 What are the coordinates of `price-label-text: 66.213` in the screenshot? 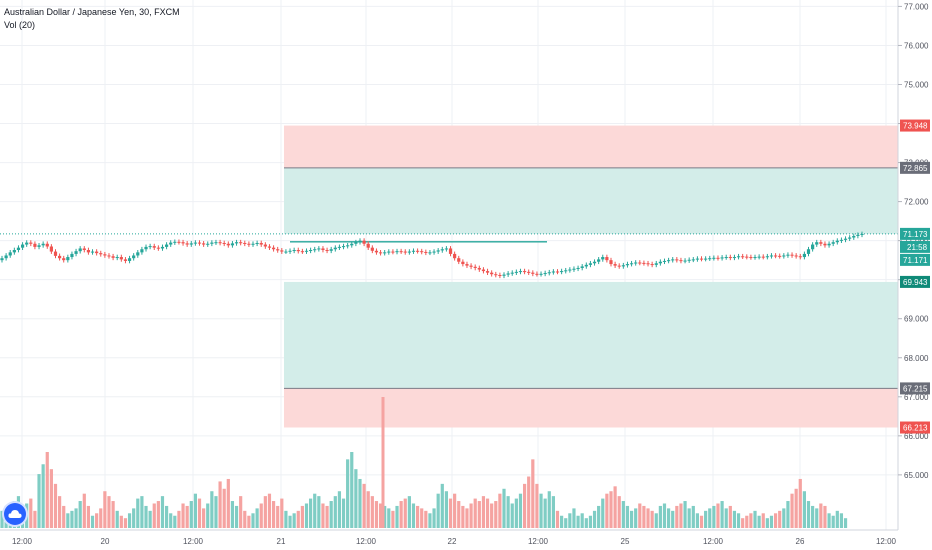 It's located at (915, 428).